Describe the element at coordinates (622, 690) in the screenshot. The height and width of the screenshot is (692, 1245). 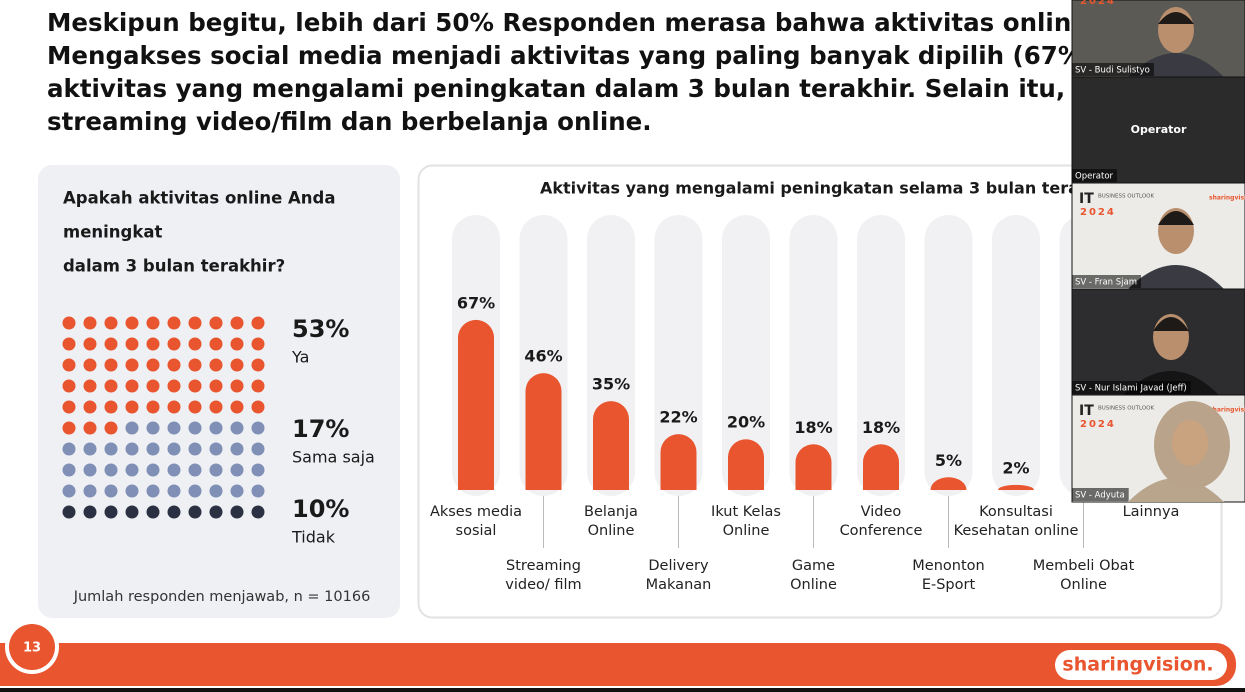
I see `bottom-edge` at that location.